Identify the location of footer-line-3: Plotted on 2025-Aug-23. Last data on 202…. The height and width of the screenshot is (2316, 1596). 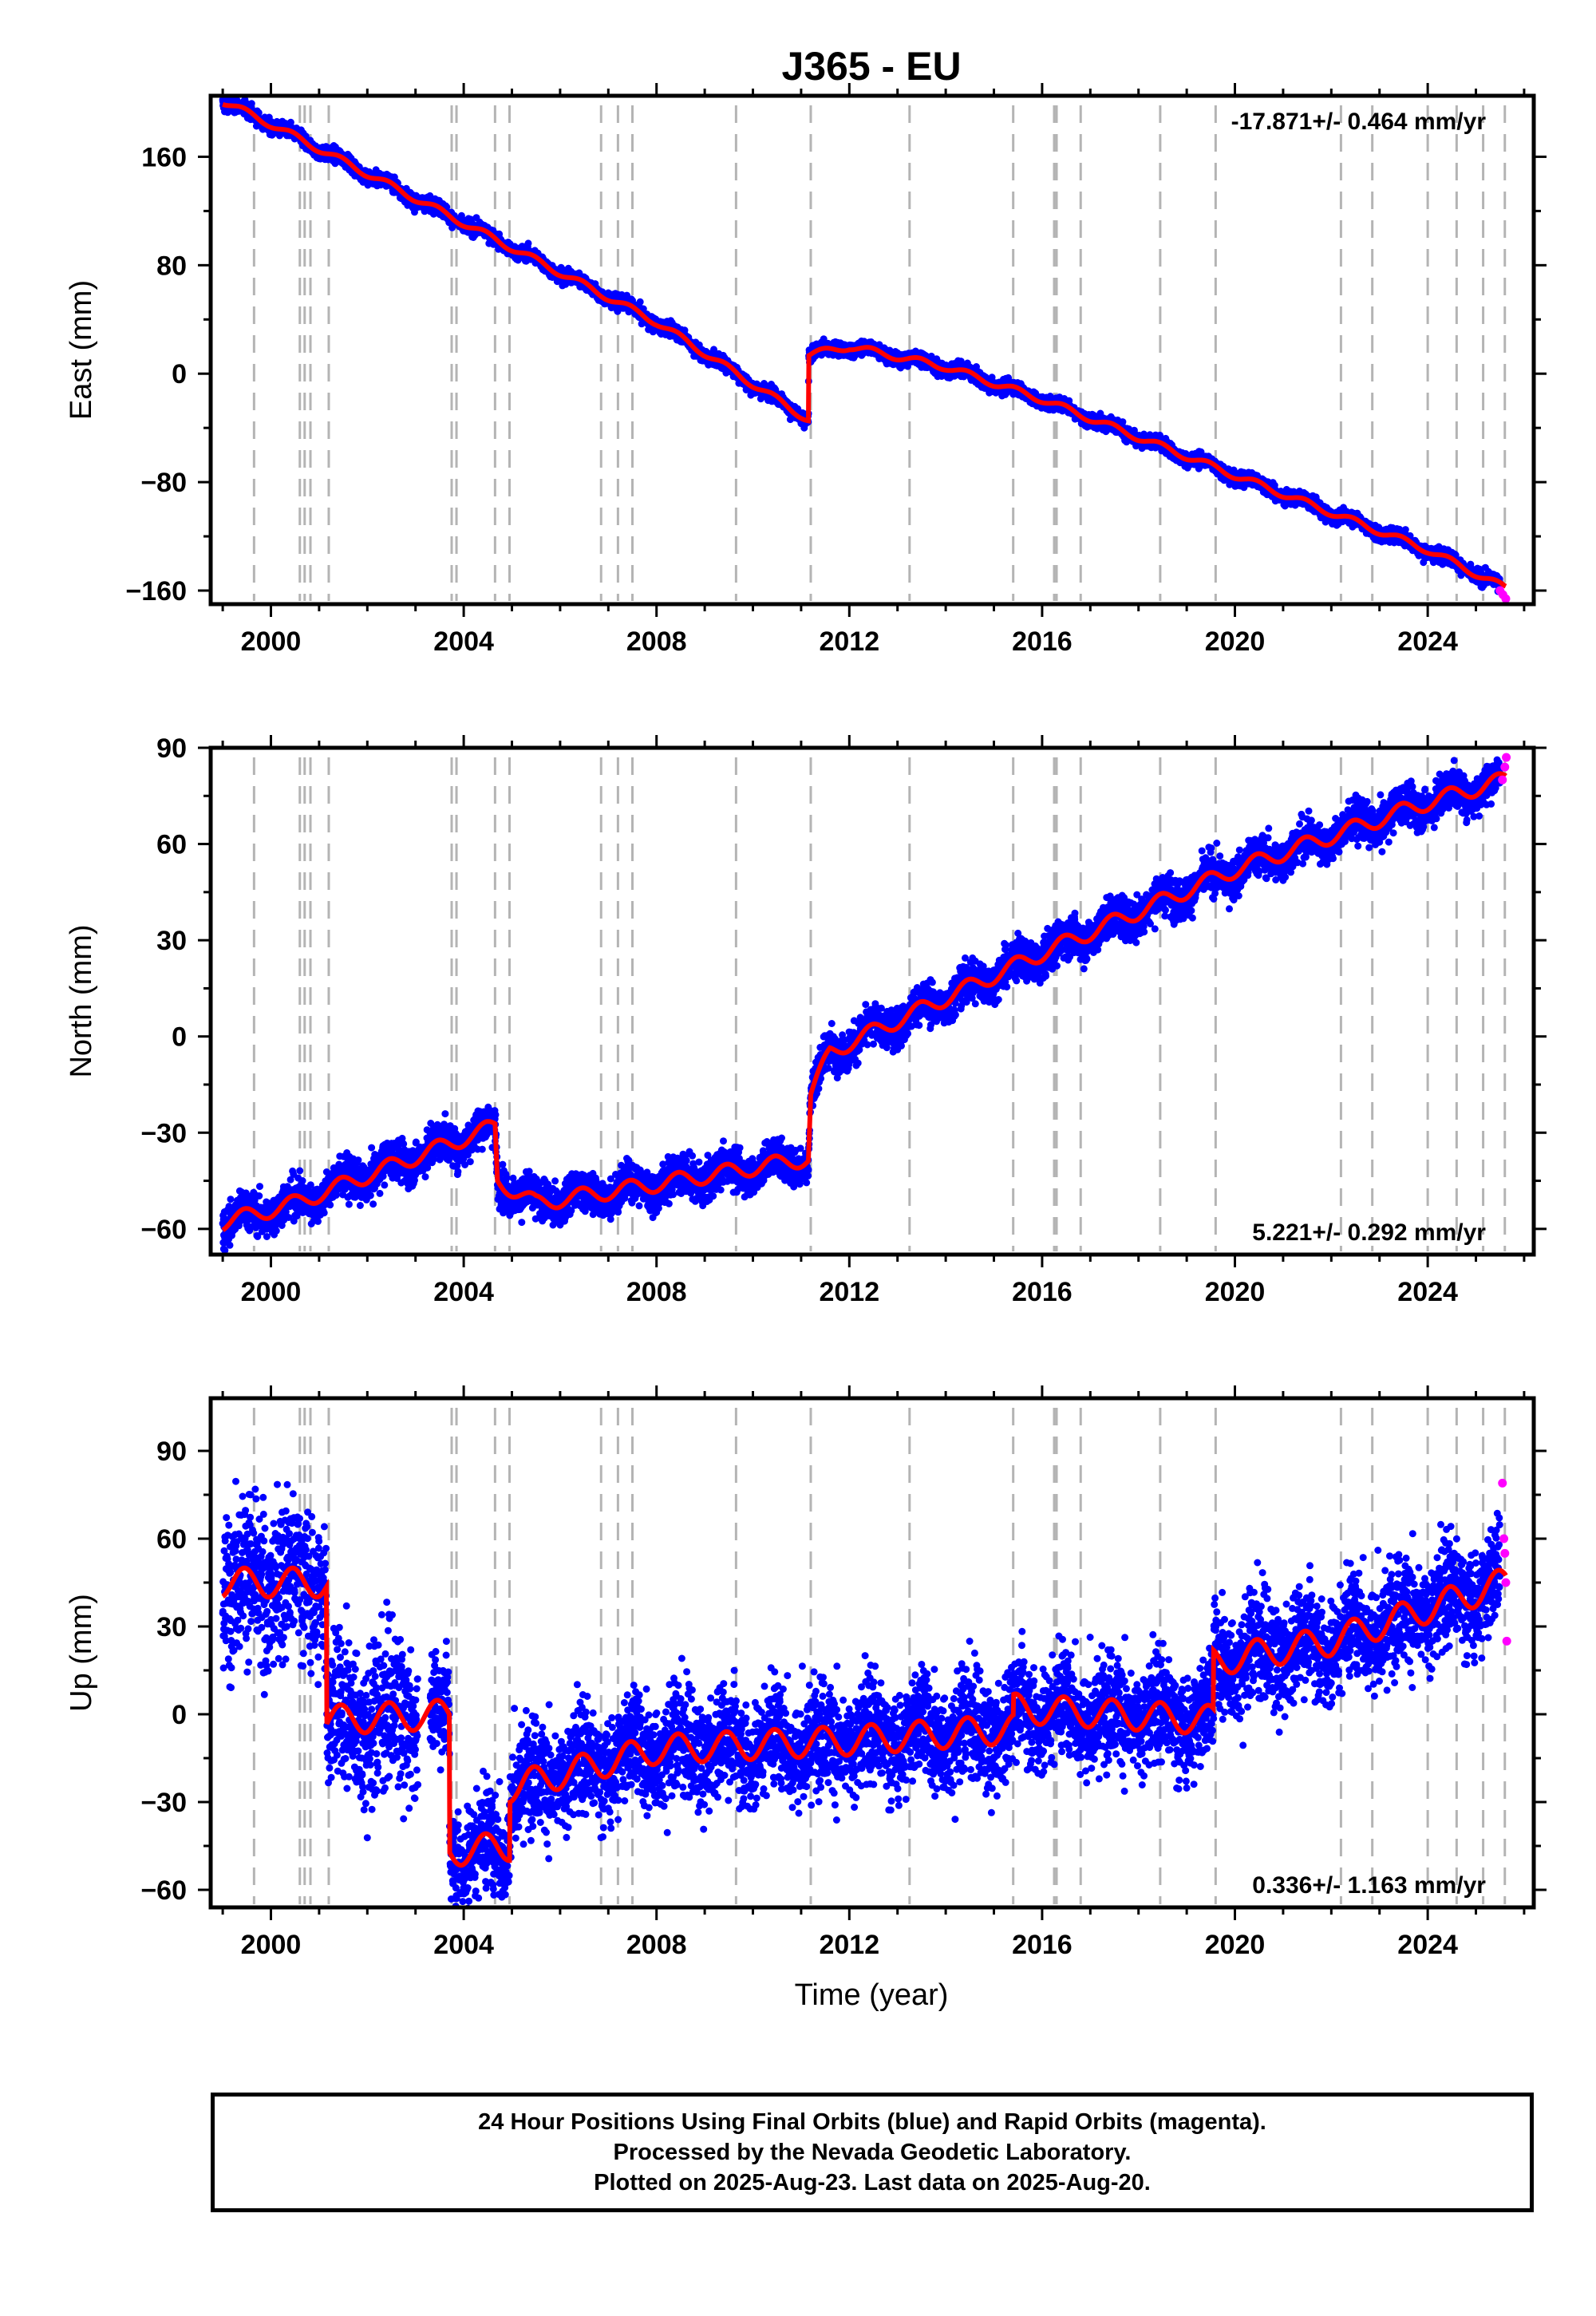
(873, 2183).